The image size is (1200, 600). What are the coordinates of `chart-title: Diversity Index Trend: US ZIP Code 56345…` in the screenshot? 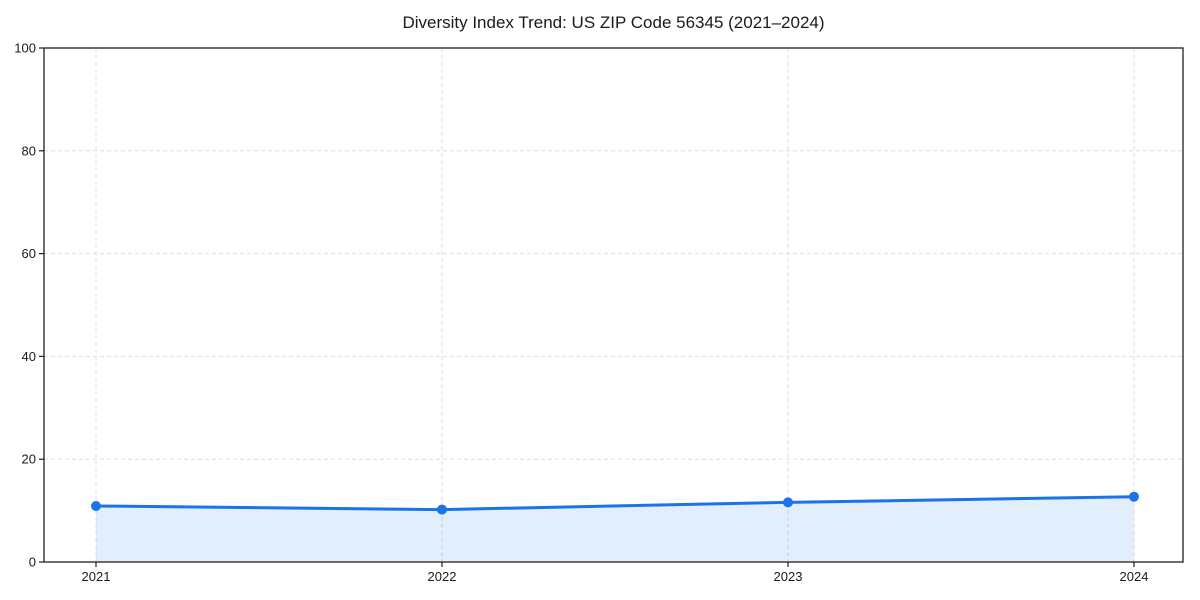 It's located at (613, 22).